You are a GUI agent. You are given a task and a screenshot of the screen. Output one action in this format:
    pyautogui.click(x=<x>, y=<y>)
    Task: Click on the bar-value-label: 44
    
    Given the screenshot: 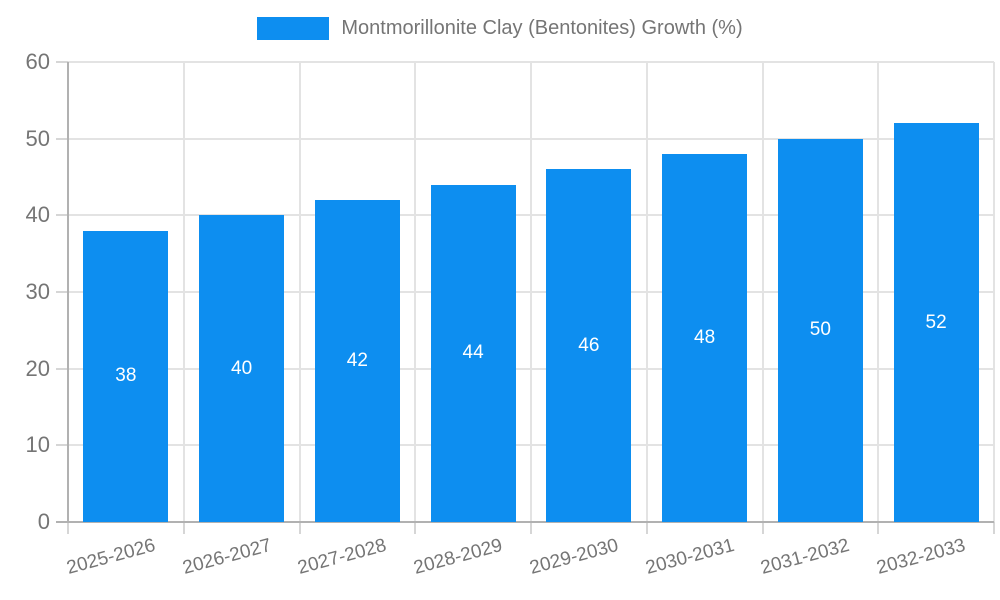 What is the action you would take?
    pyautogui.click(x=473, y=353)
    